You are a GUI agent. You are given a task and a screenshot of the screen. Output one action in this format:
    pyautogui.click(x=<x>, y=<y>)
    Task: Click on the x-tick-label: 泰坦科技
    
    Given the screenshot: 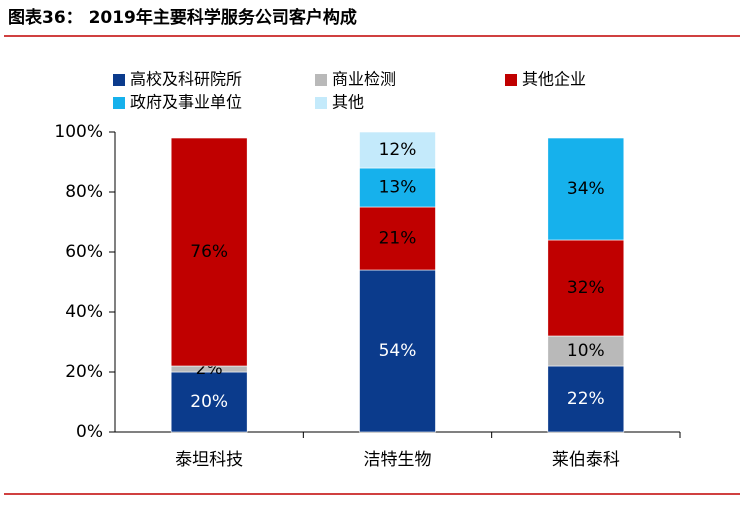 What is the action you would take?
    pyautogui.click(x=209, y=460)
    